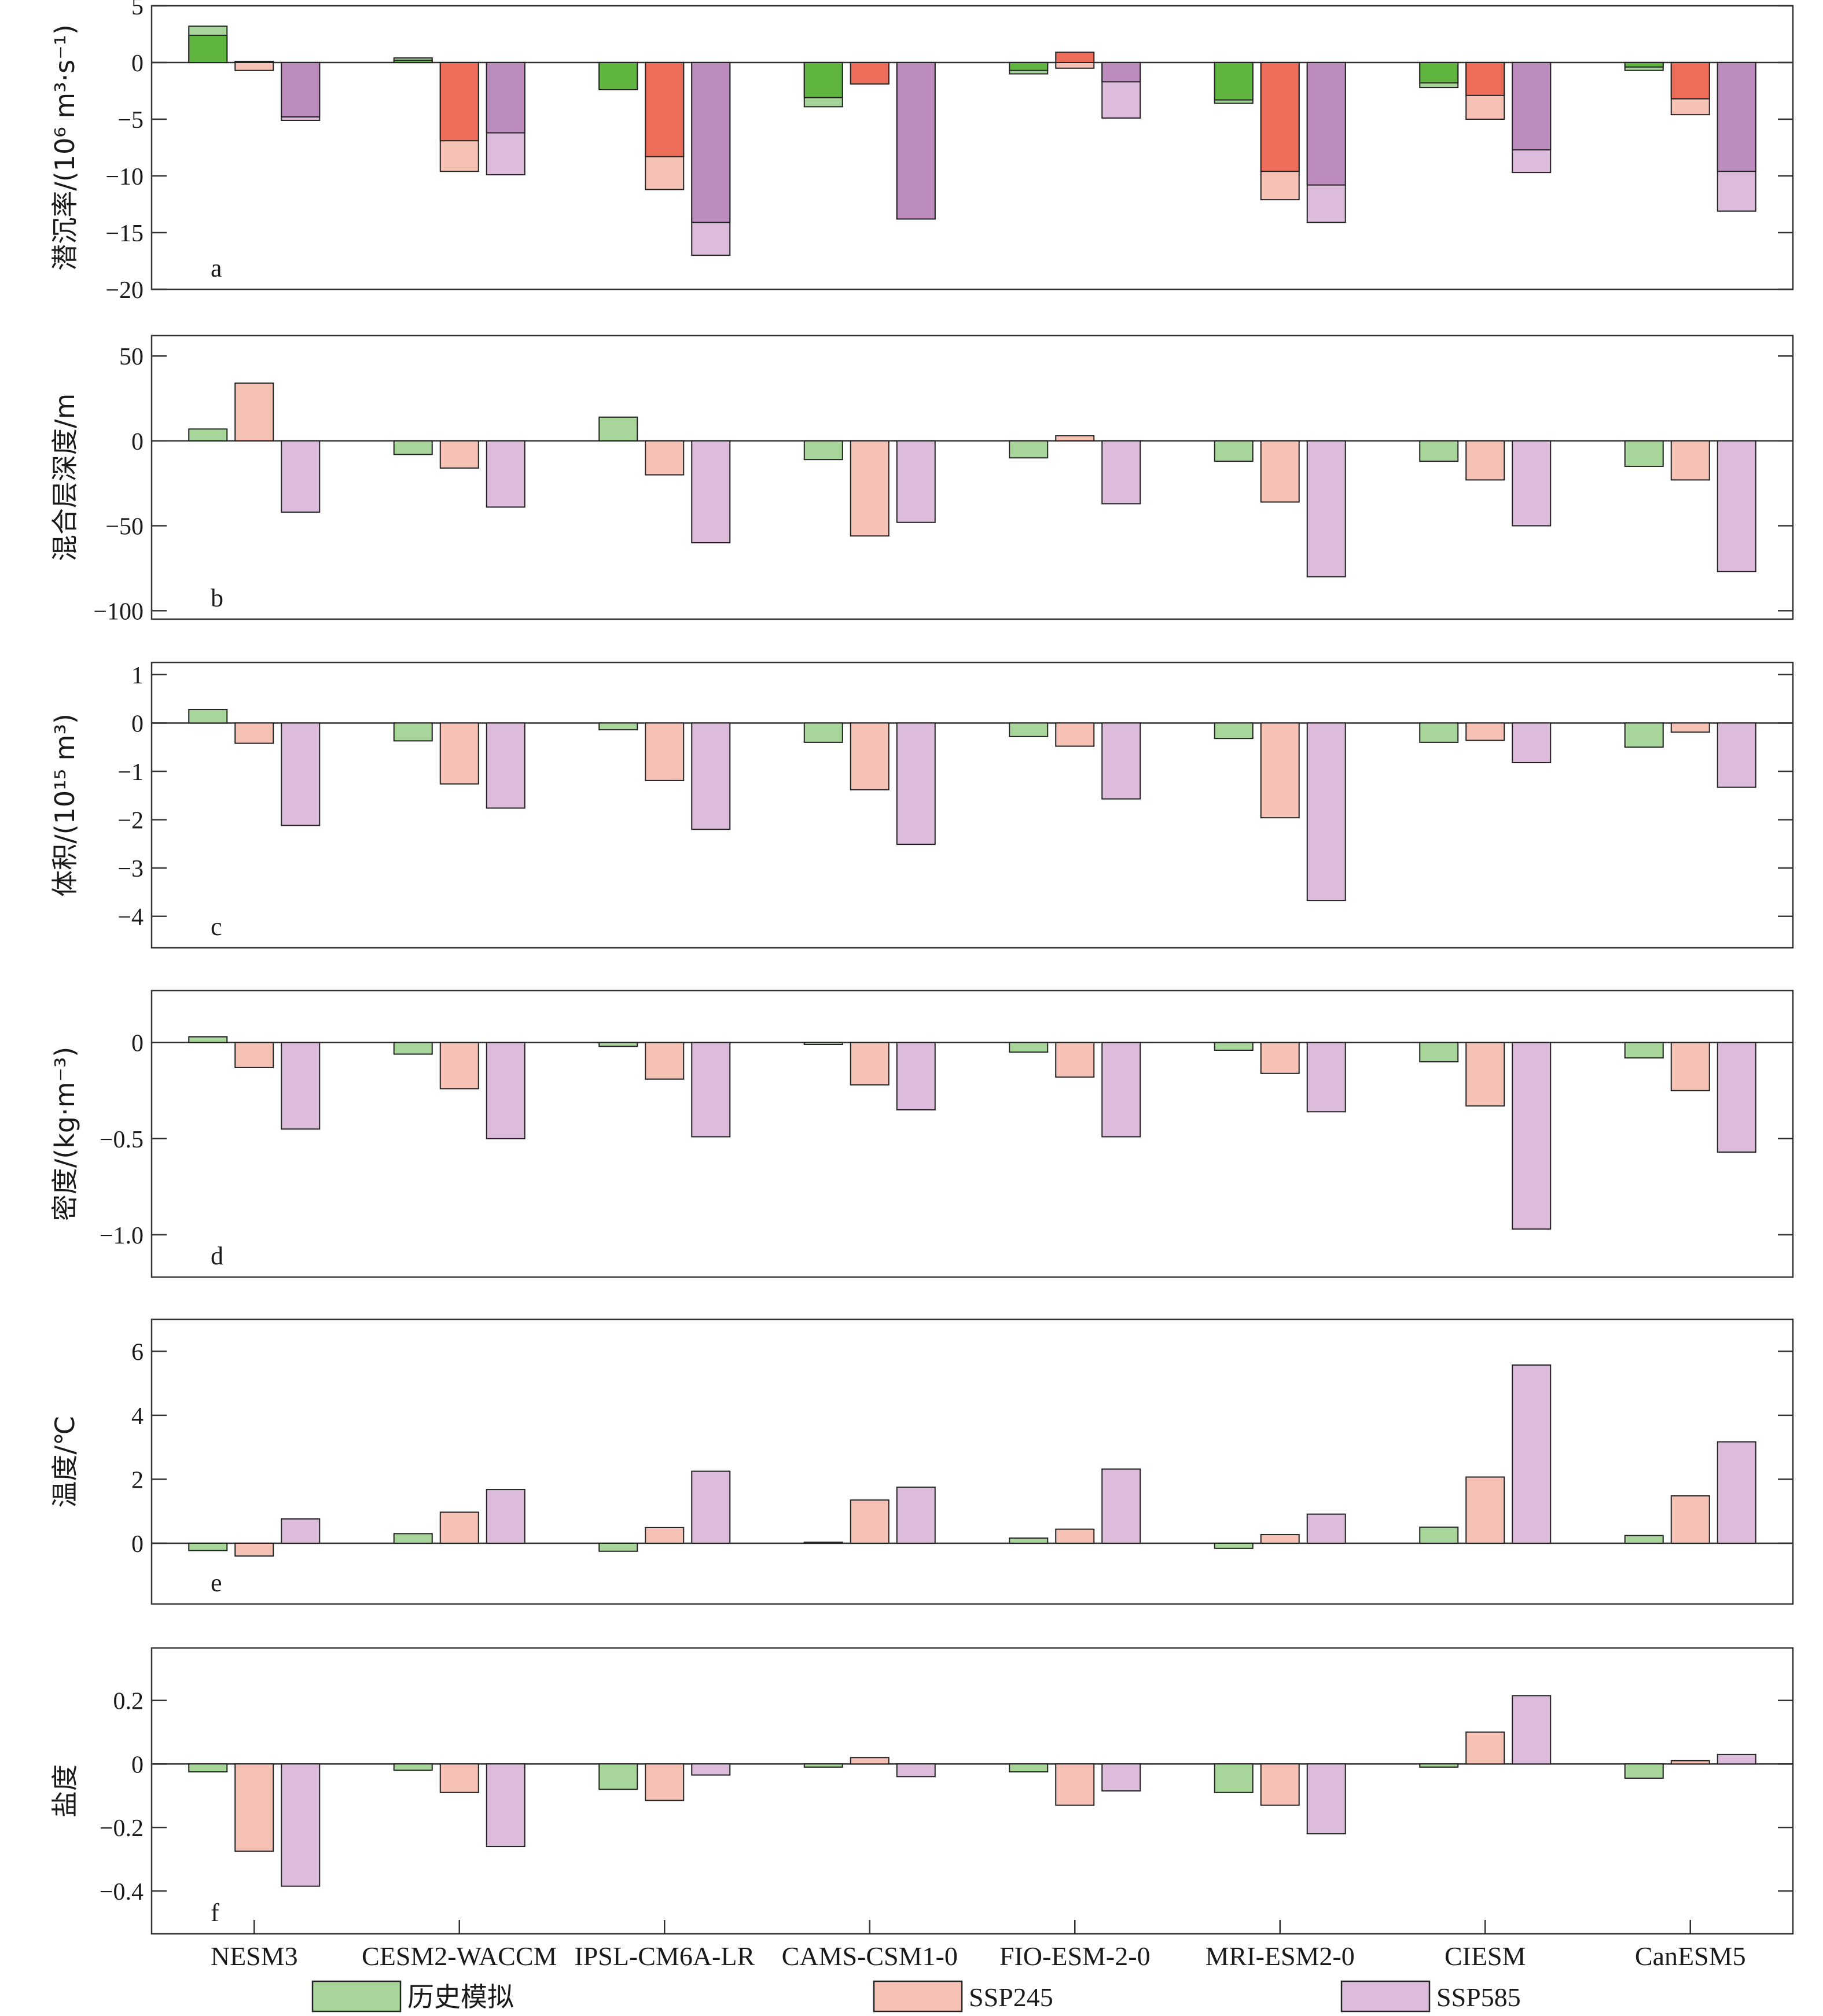  What do you see at coordinates (217, 598) in the screenshot?
I see `panel-letter-b: b` at bounding box center [217, 598].